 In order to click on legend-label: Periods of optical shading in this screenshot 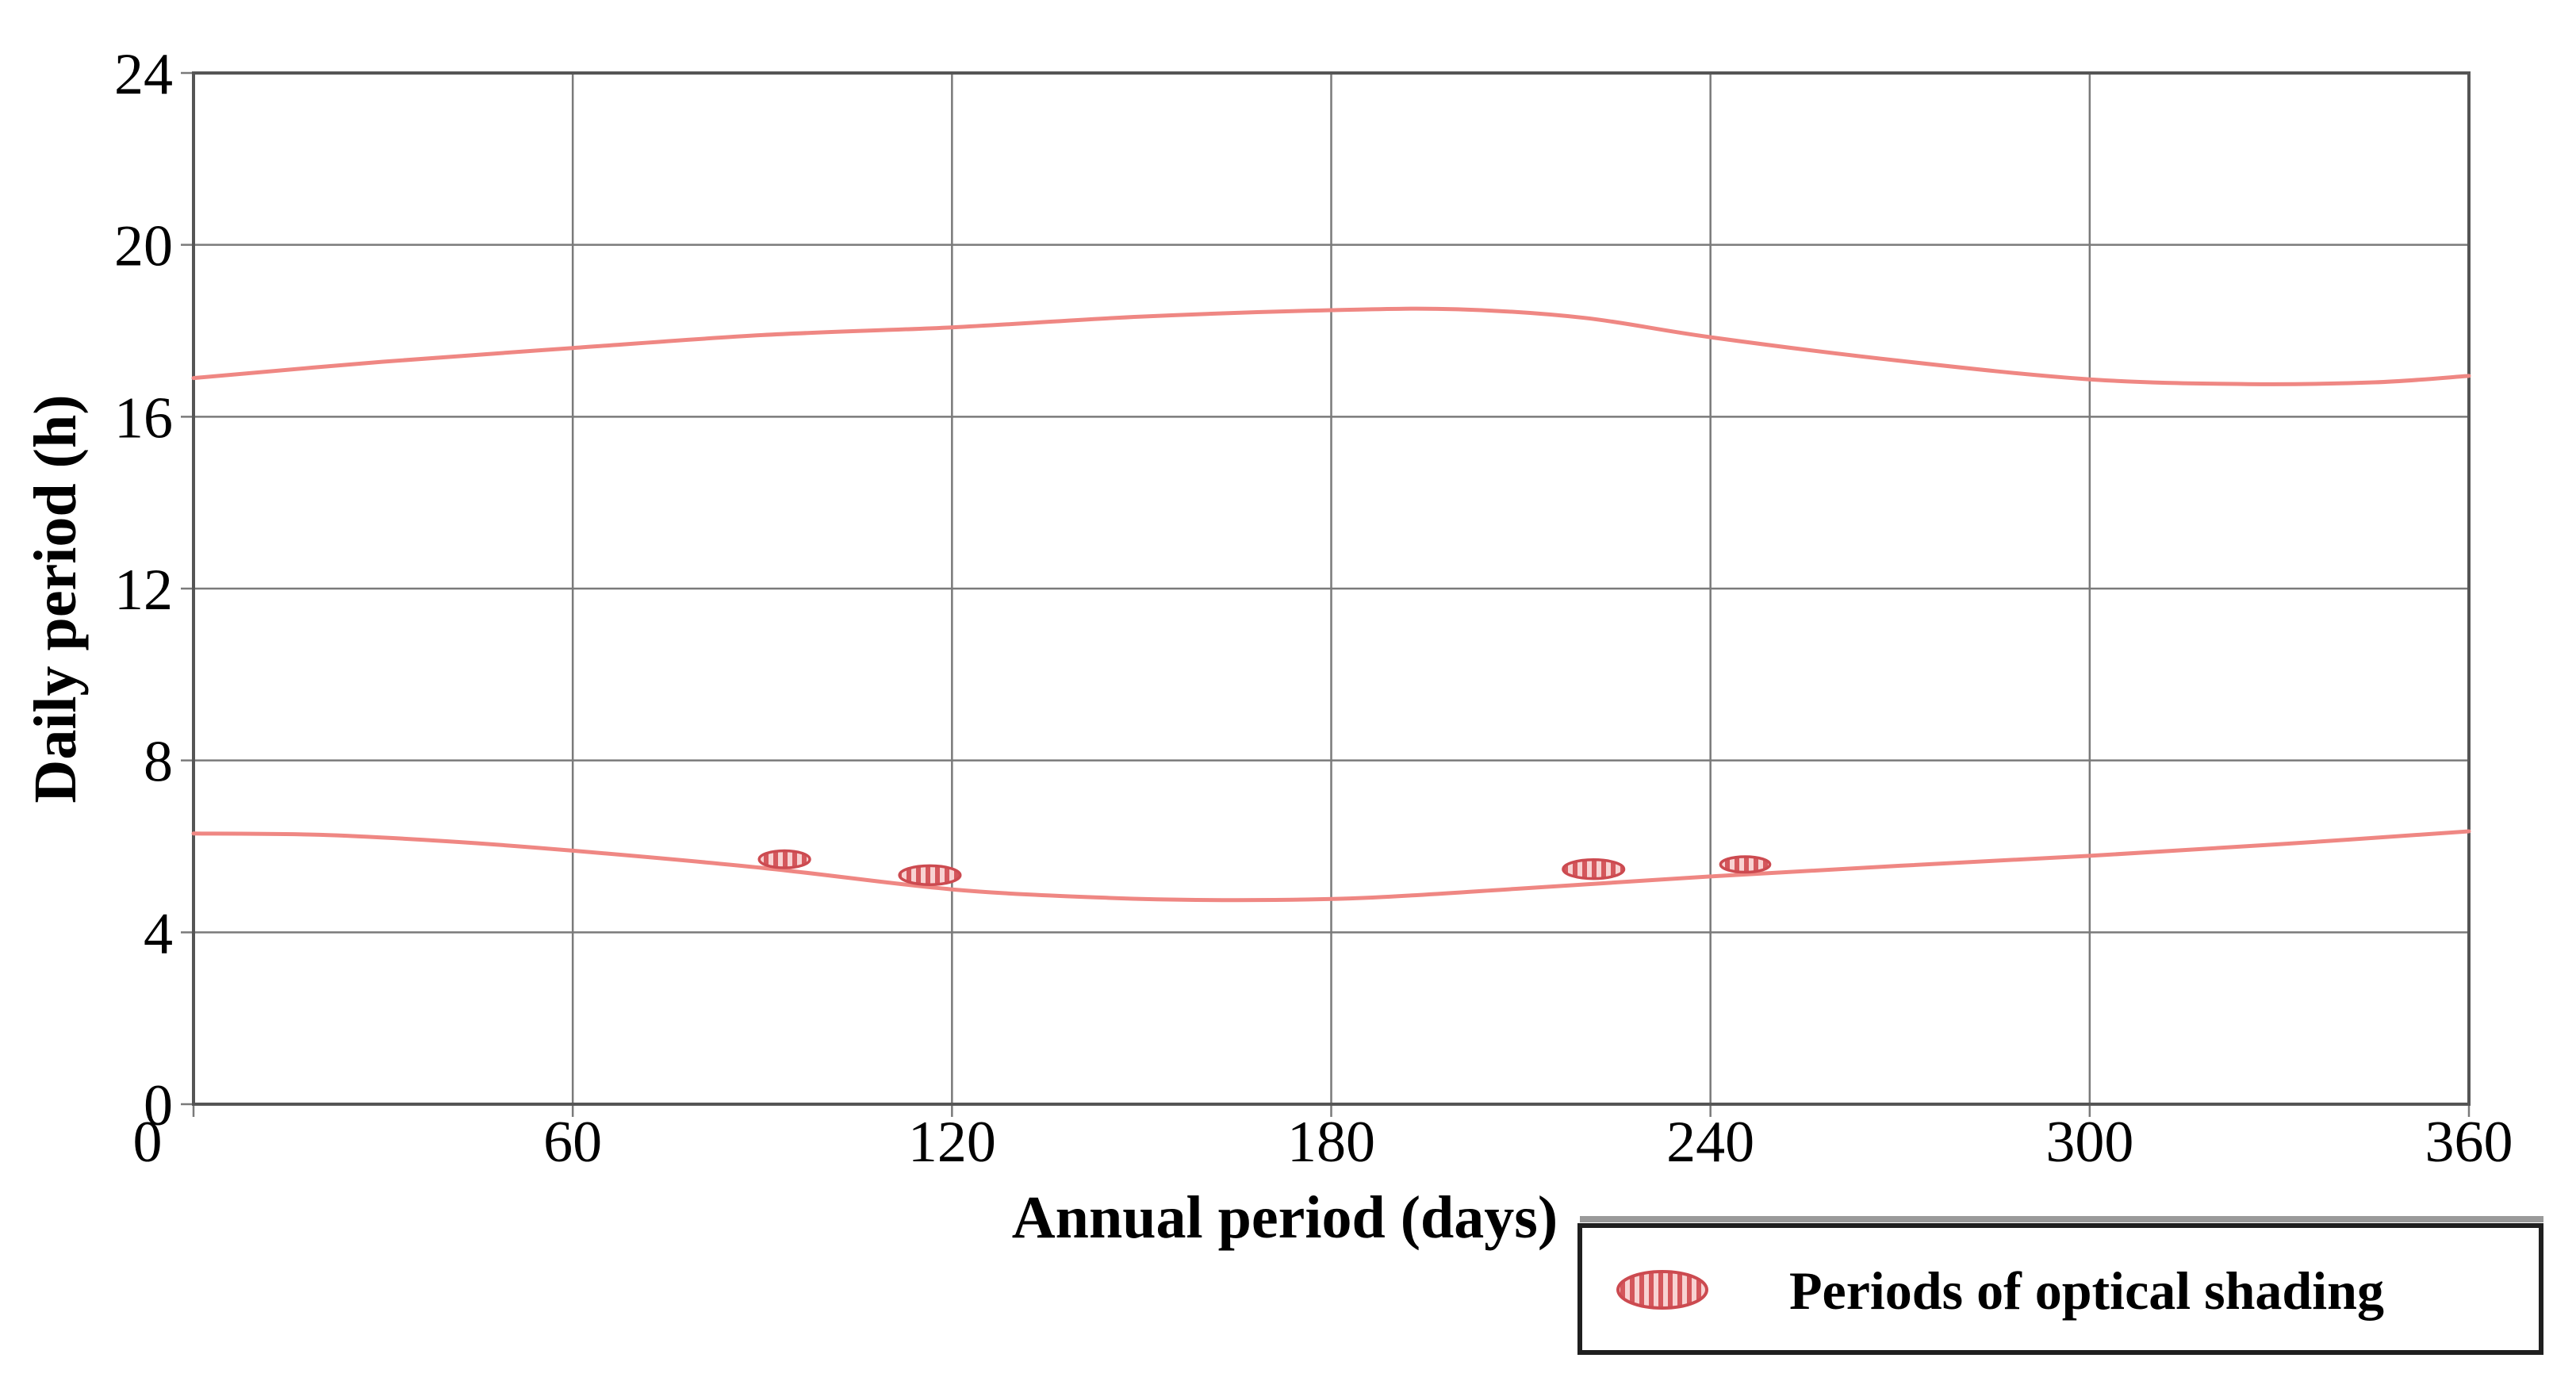, I will do `click(2086, 1290)`.